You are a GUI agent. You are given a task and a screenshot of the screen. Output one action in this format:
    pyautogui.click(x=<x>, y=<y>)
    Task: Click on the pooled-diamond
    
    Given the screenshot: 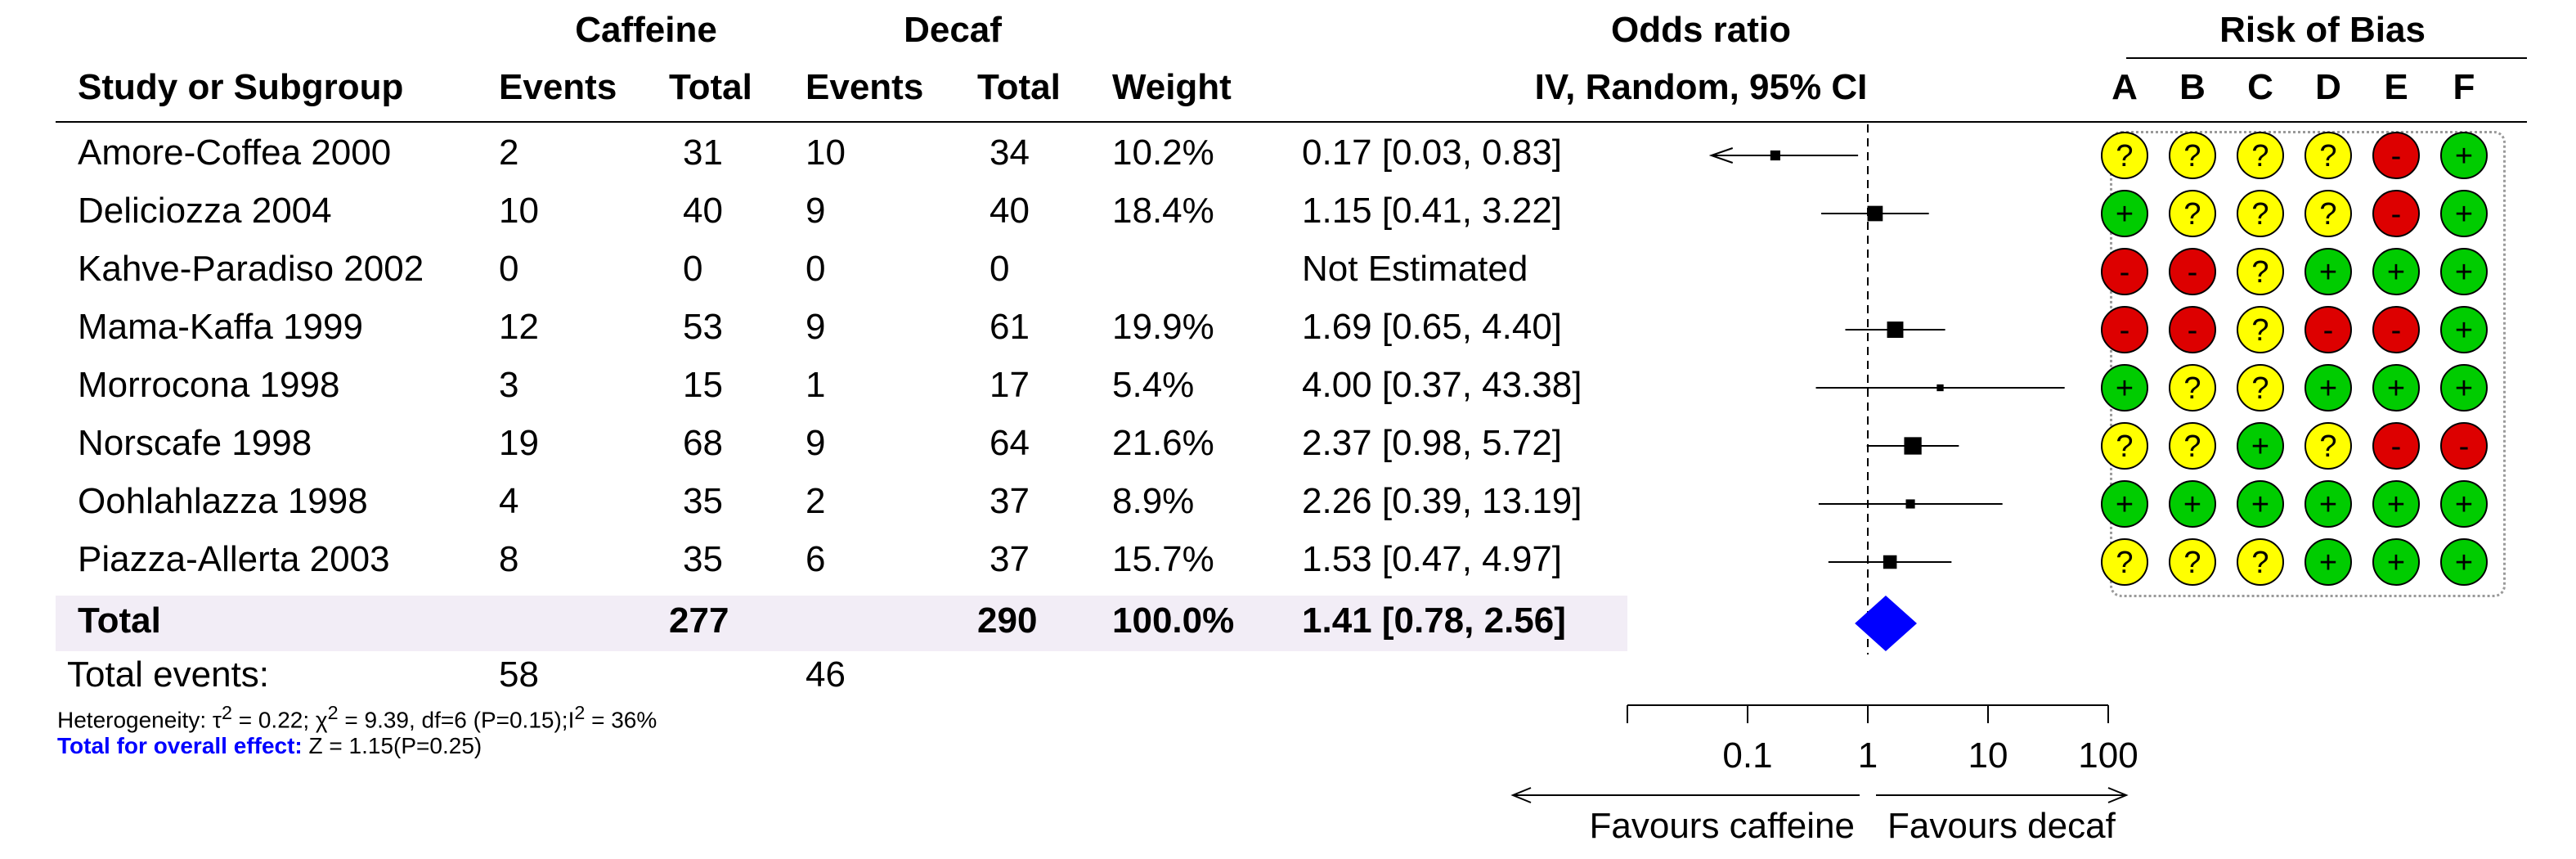 What is the action you would take?
    pyautogui.click(x=1886, y=624)
    